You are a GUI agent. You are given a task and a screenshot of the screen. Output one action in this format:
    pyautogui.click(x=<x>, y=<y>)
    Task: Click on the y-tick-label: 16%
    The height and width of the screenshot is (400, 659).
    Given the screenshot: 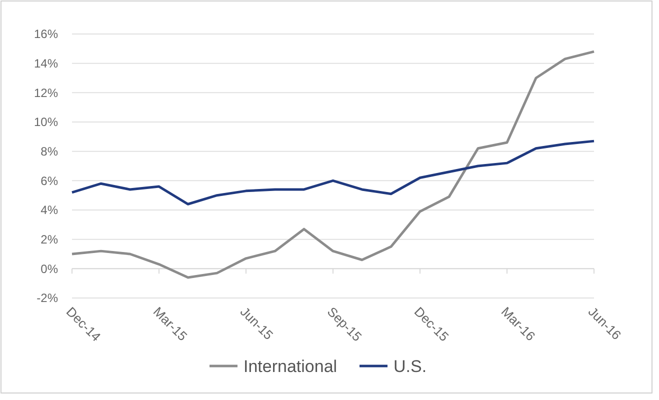 What is the action you would take?
    pyautogui.click(x=46, y=34)
    